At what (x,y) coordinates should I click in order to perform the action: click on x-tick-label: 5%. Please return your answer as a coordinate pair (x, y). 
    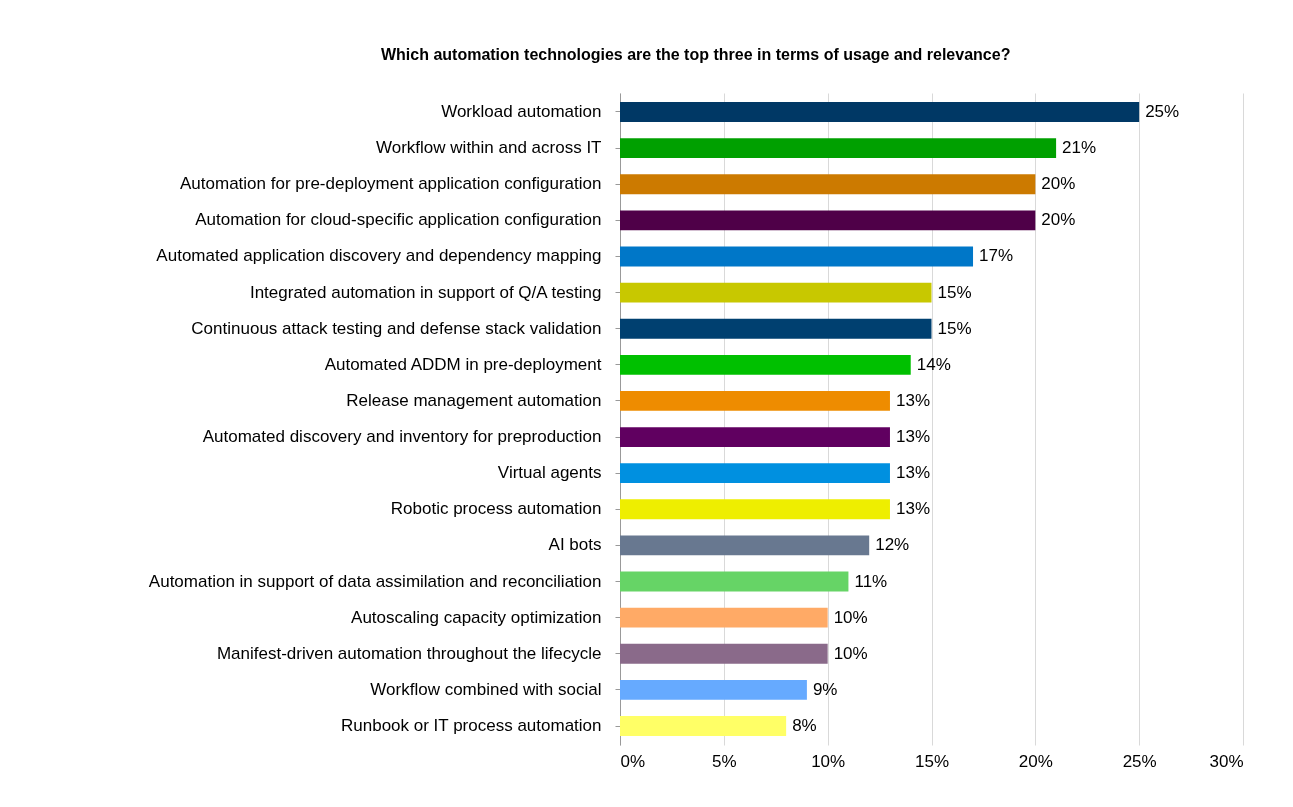
    Looking at the image, I should click on (724, 761).